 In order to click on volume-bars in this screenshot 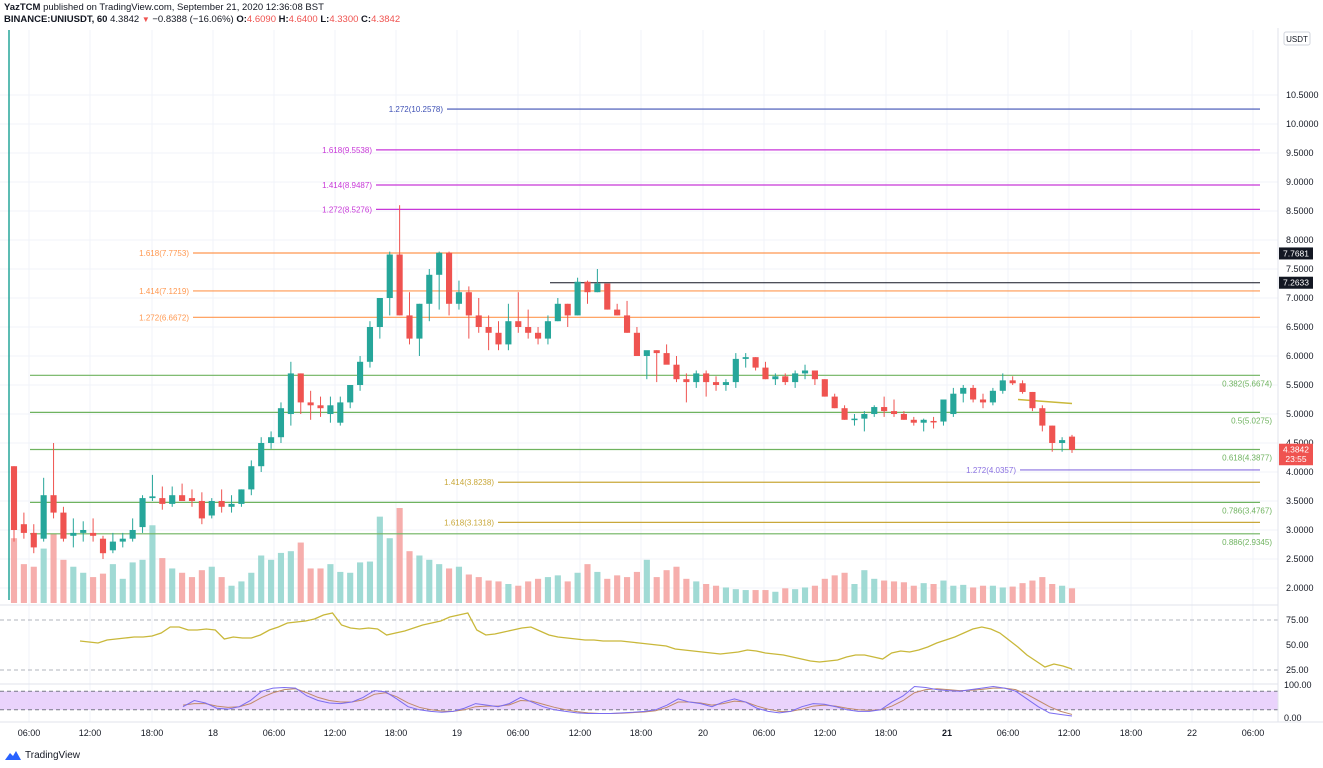, I will do `click(543, 555)`.